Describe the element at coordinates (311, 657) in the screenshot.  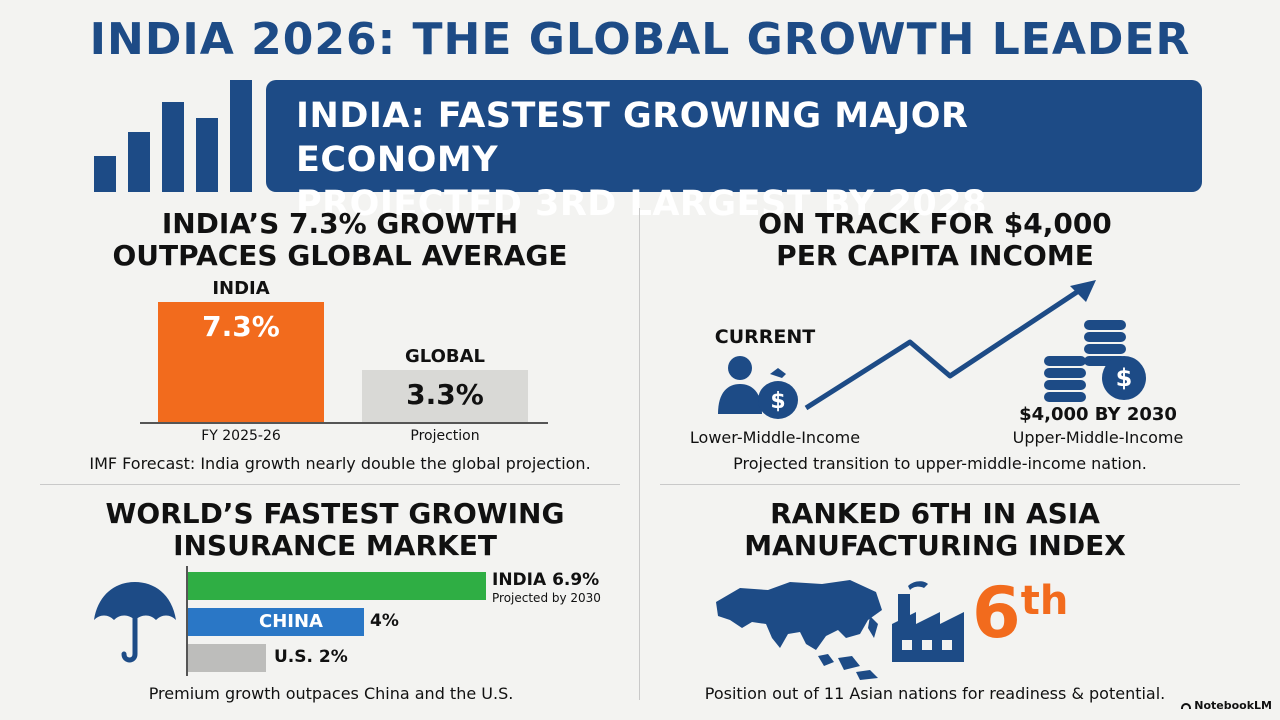
I see `us-insurance-label: U.S. 2%` at that location.